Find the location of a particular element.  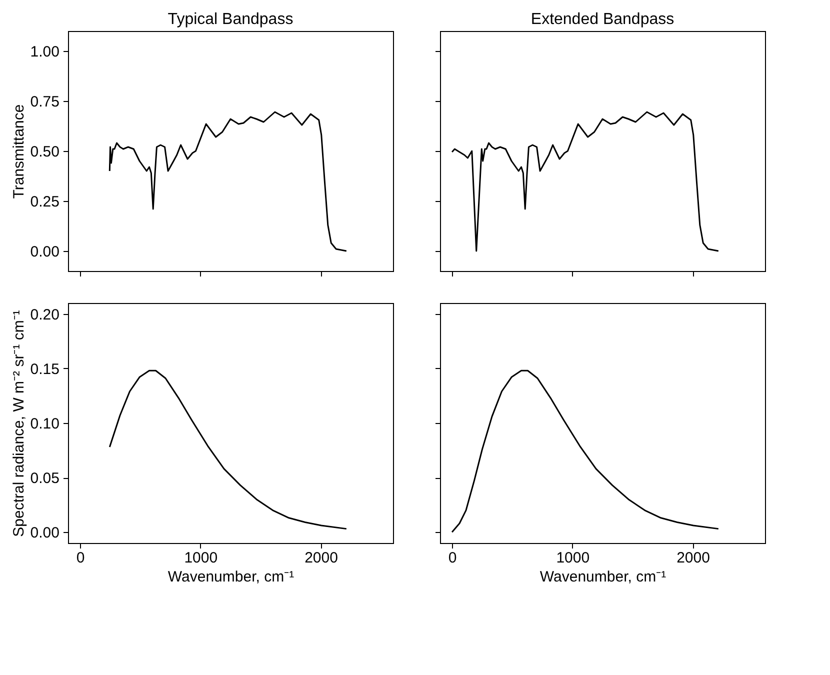

y-tick-label: 0.75 is located at coordinates (45, 102).